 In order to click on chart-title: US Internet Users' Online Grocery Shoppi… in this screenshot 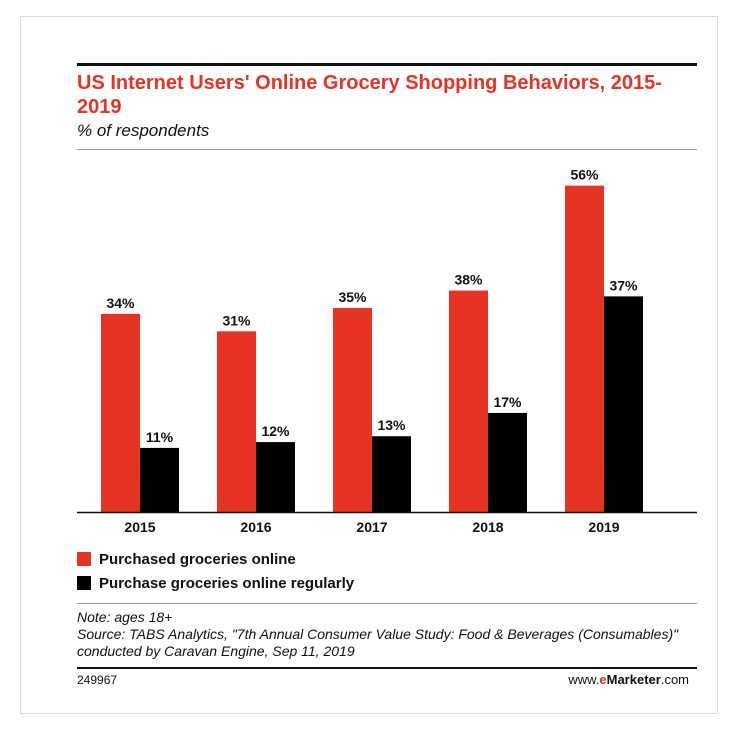, I will do `click(369, 95)`.